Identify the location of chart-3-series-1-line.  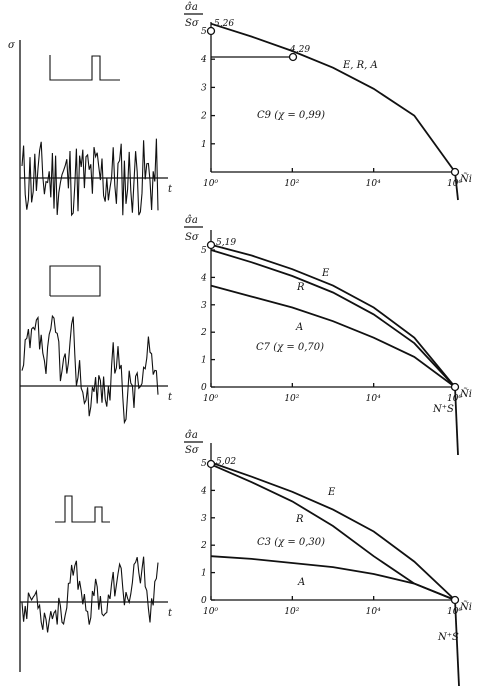
(333, 531).